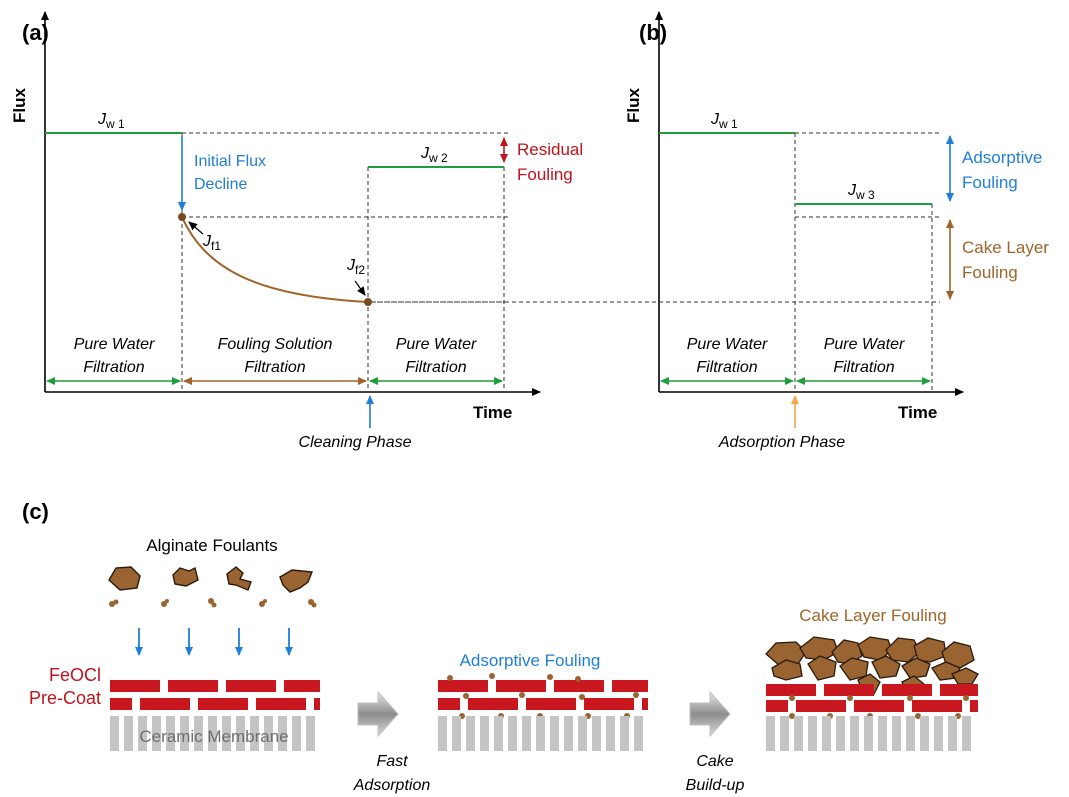  Describe the element at coordinates (653, 32) in the screenshot. I see `panel-b-label: (b)` at that location.